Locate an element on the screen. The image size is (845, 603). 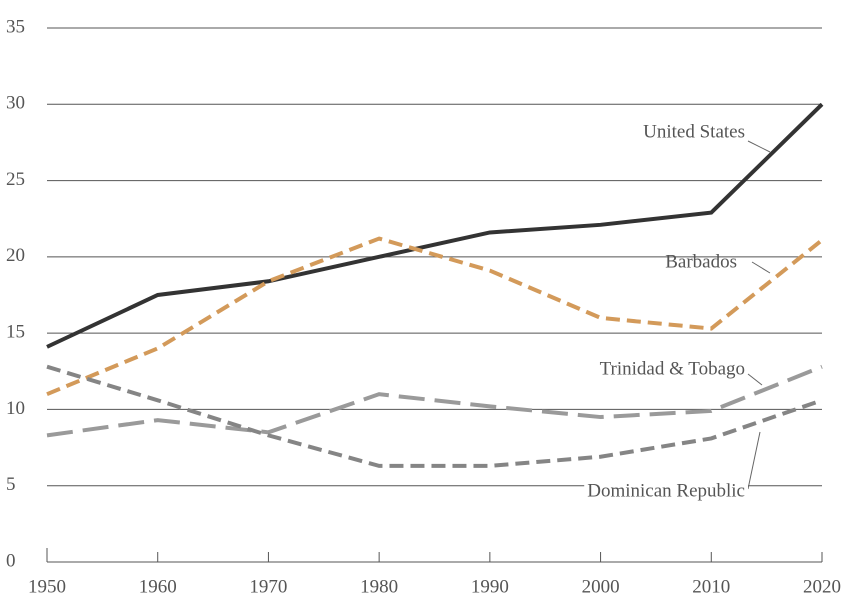
x-tick-label: 1950 is located at coordinates (47, 586).